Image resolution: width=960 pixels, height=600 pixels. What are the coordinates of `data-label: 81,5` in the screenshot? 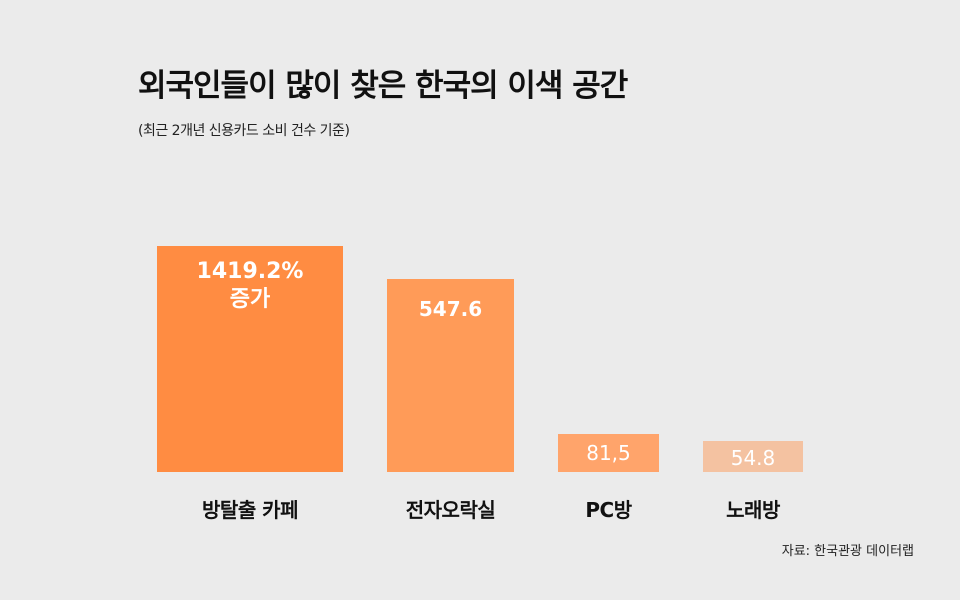 It's located at (608, 453).